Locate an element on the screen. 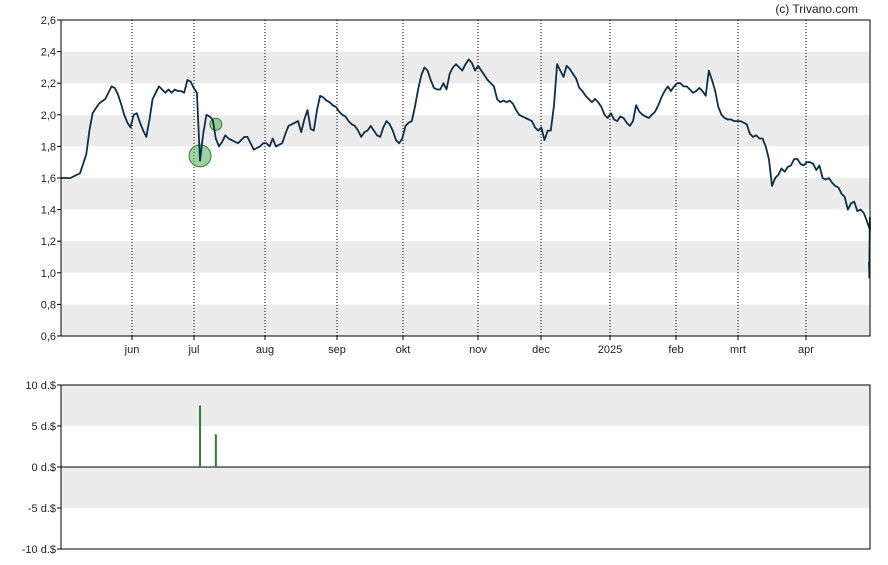 This screenshot has width=888, height=565. dividend-marker-small is located at coordinates (216, 124).